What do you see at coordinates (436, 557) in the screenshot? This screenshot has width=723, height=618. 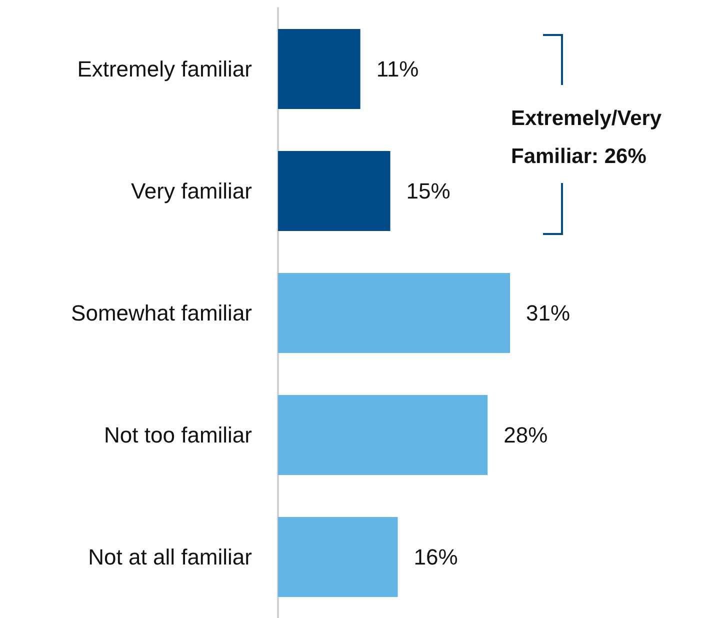 I see `data-label: 16%` at bounding box center [436, 557].